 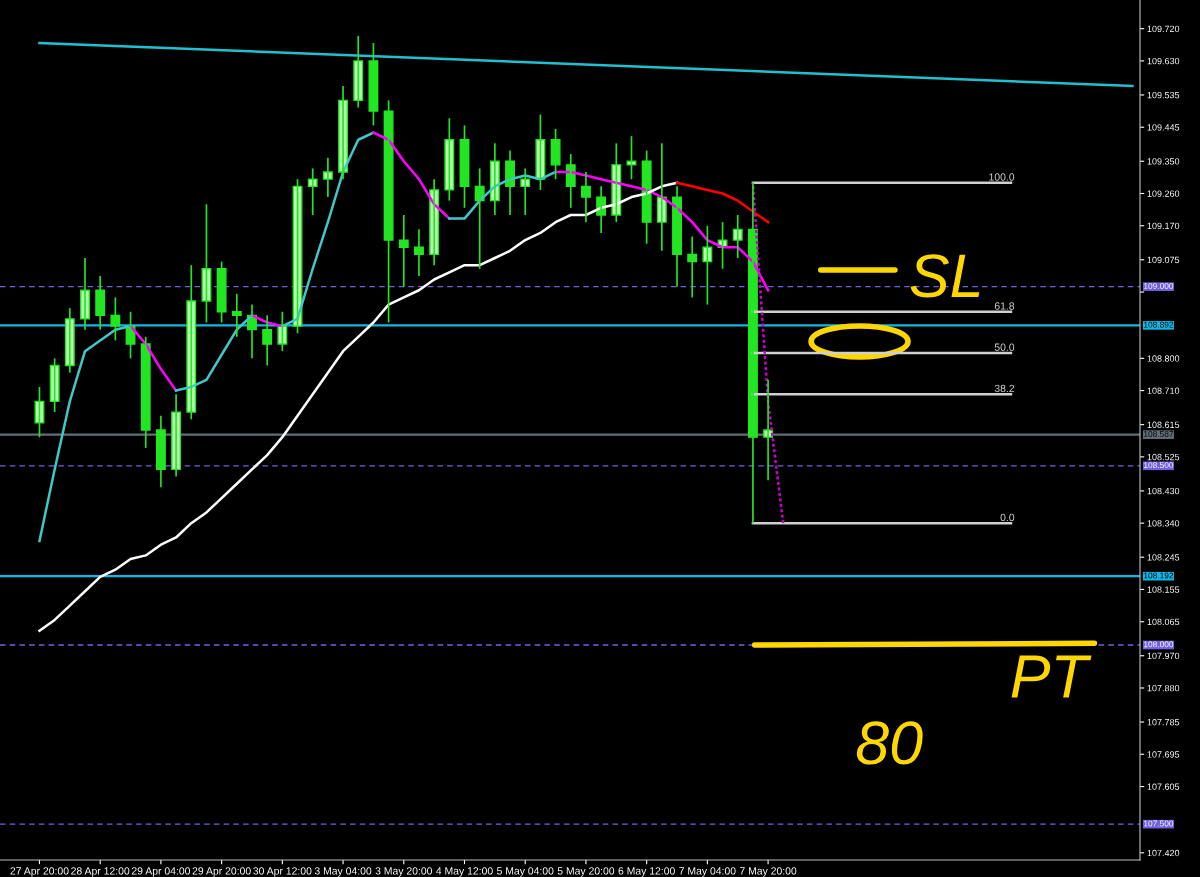 I want to click on y-tick-label: 107.695, so click(x=1163, y=754).